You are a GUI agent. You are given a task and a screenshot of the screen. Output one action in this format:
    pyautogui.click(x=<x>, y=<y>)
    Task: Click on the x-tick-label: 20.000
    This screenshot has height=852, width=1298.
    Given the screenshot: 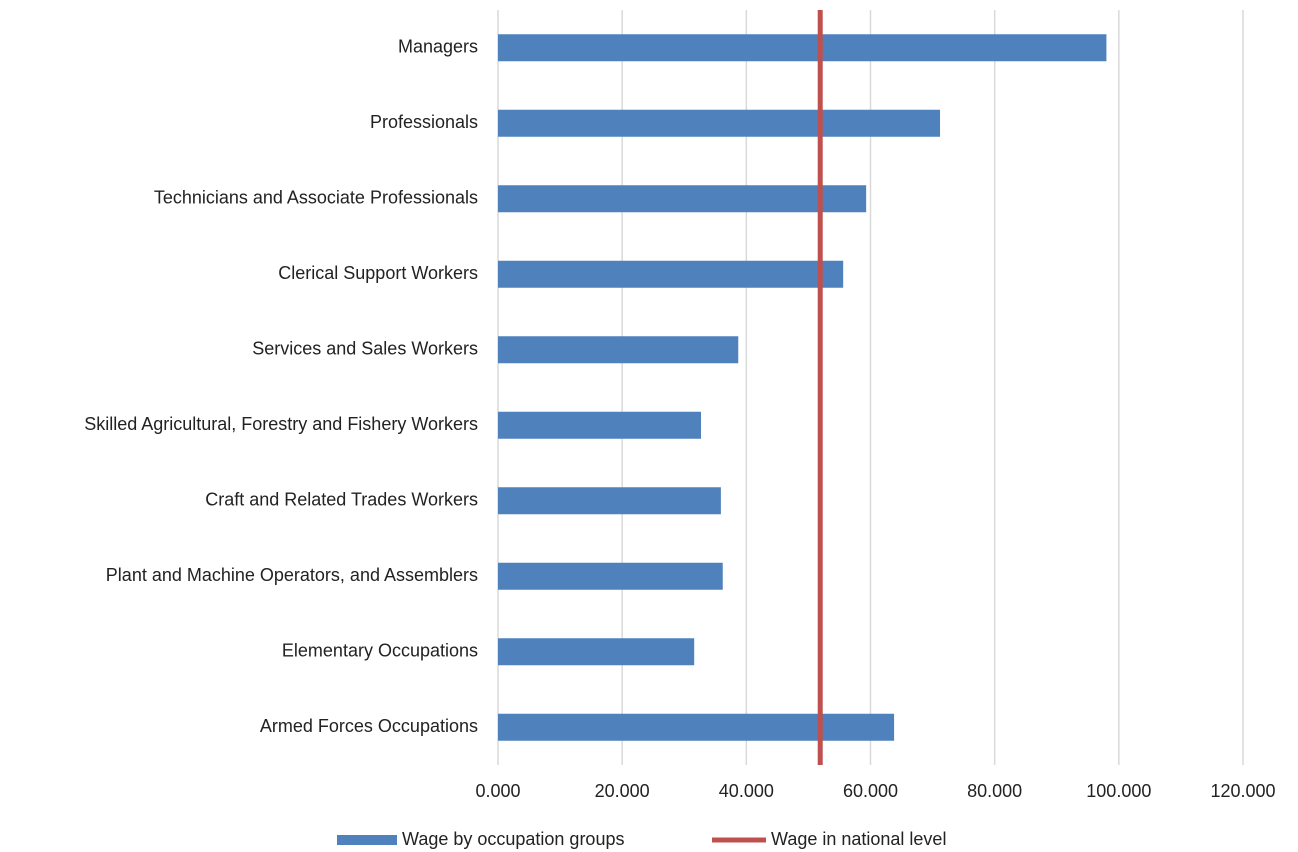 What is the action you would take?
    pyautogui.click(x=622, y=791)
    